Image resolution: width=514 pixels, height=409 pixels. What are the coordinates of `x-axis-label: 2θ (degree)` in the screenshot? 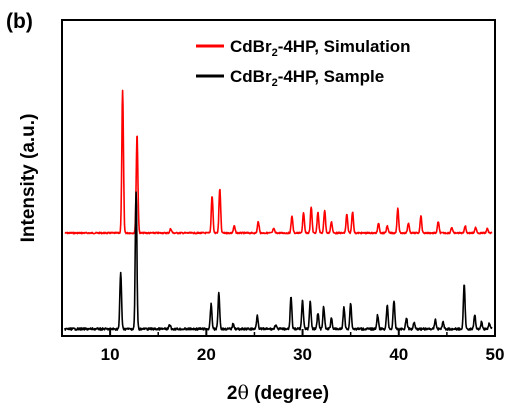 It's located at (278, 393).